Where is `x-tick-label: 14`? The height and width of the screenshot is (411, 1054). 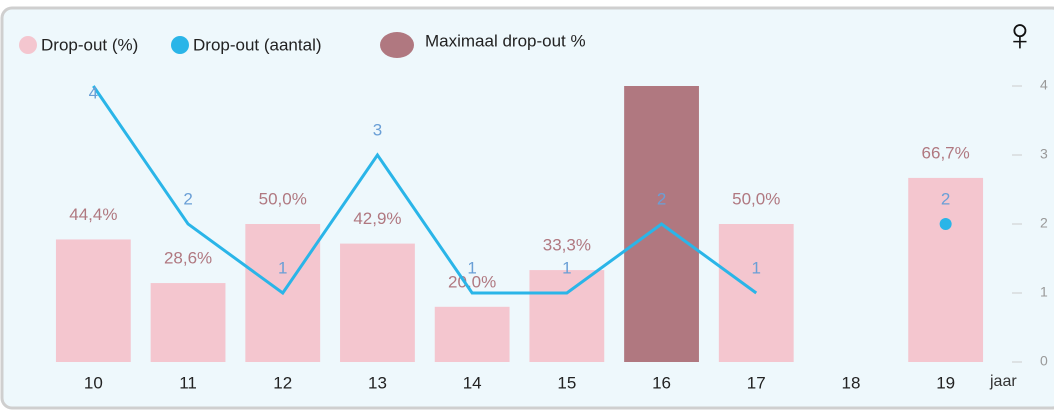 x-tick-label: 14 is located at coordinates (472, 382).